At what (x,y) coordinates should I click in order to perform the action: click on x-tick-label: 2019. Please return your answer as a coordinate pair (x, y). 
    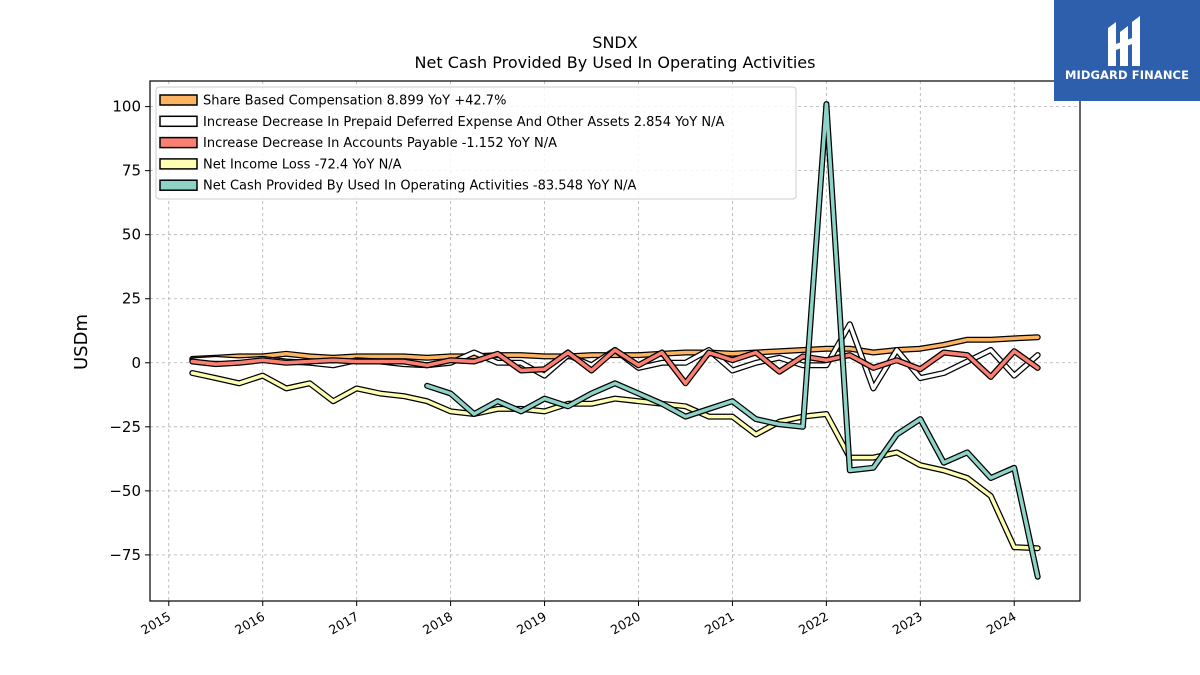
    Looking at the image, I should click on (531, 623).